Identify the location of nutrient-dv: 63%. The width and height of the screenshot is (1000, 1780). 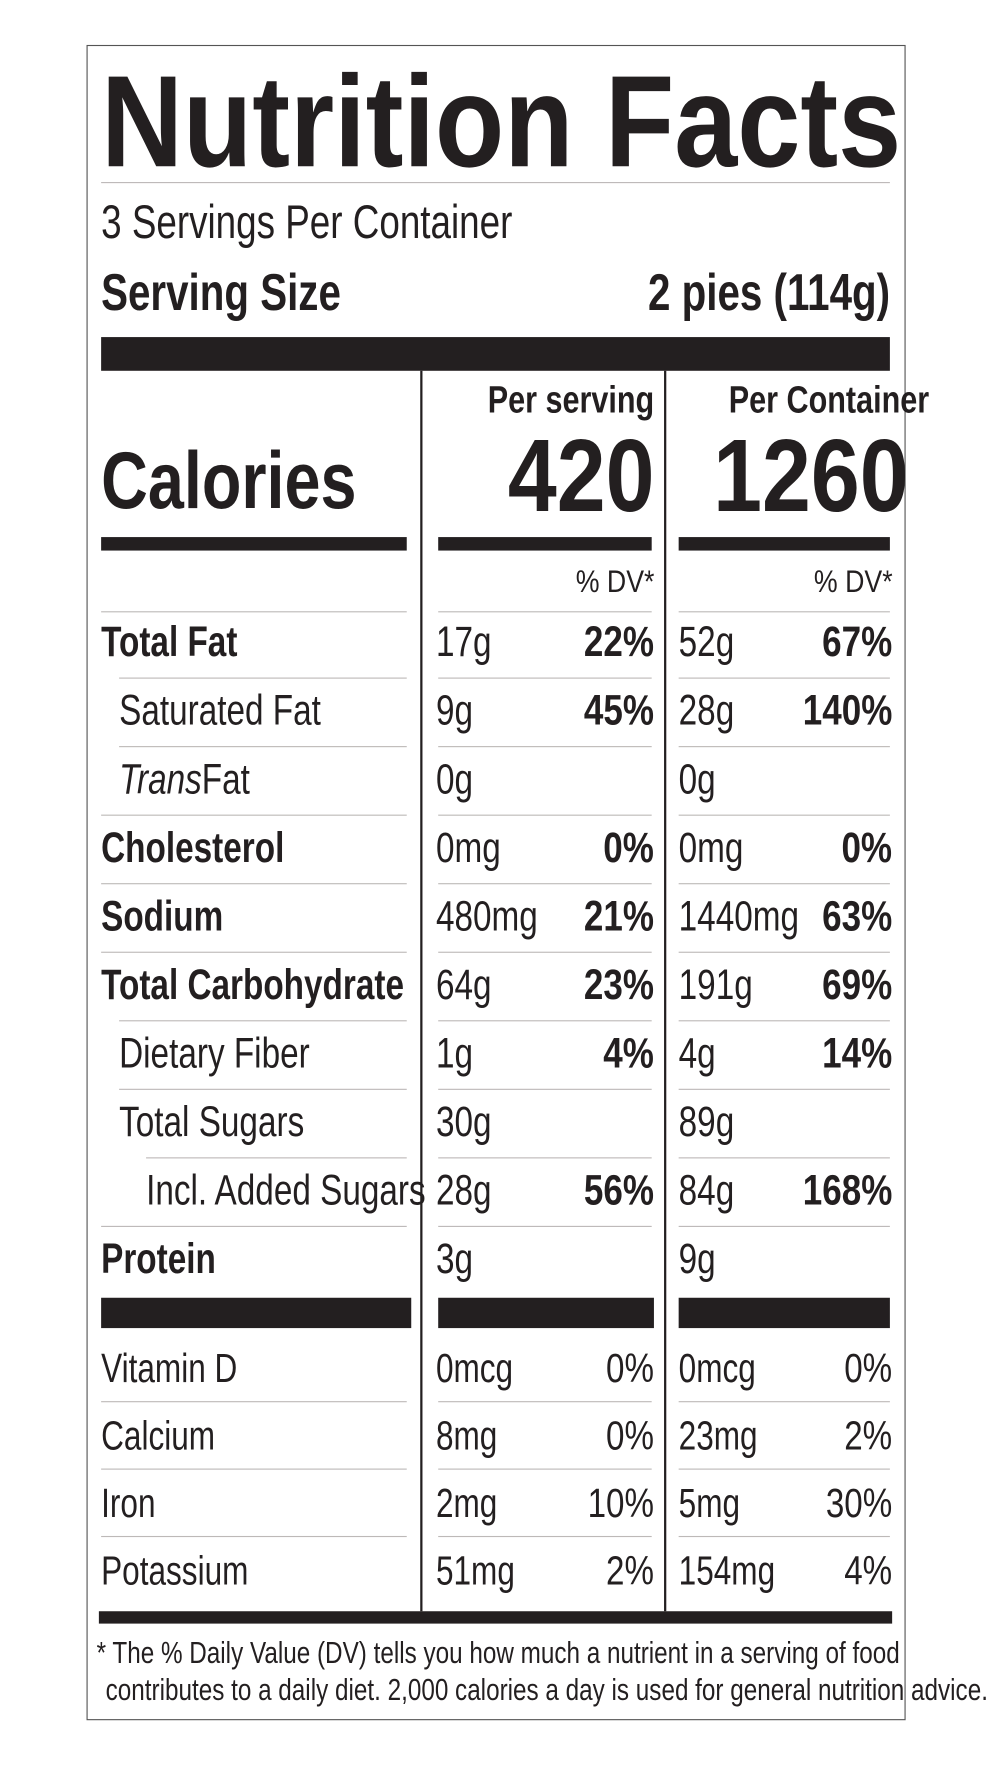
(857, 917).